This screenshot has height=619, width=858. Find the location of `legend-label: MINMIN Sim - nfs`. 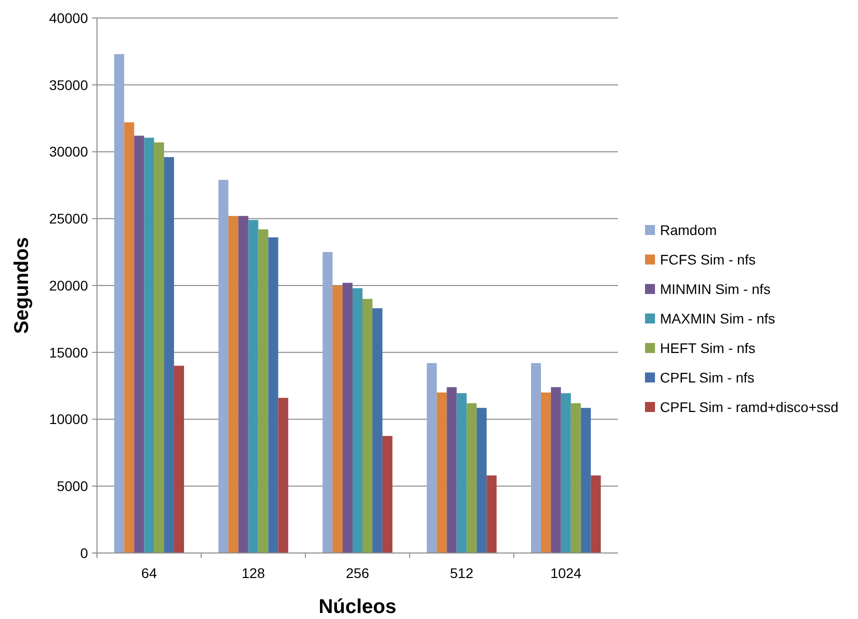

legend-label: MINMIN Sim - nfs is located at coordinates (715, 288).